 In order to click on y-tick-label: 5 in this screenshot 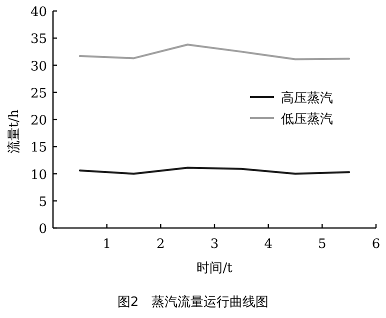, I will do `click(42, 202)`.